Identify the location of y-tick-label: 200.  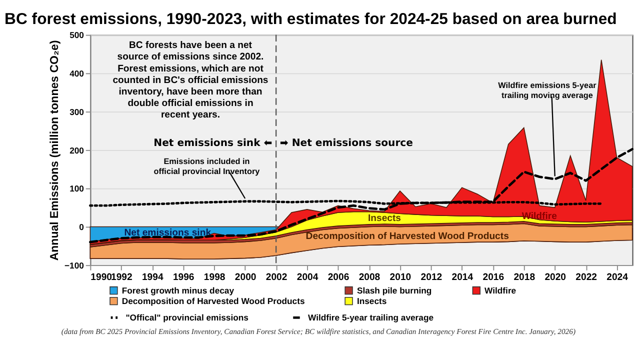
(77, 150).